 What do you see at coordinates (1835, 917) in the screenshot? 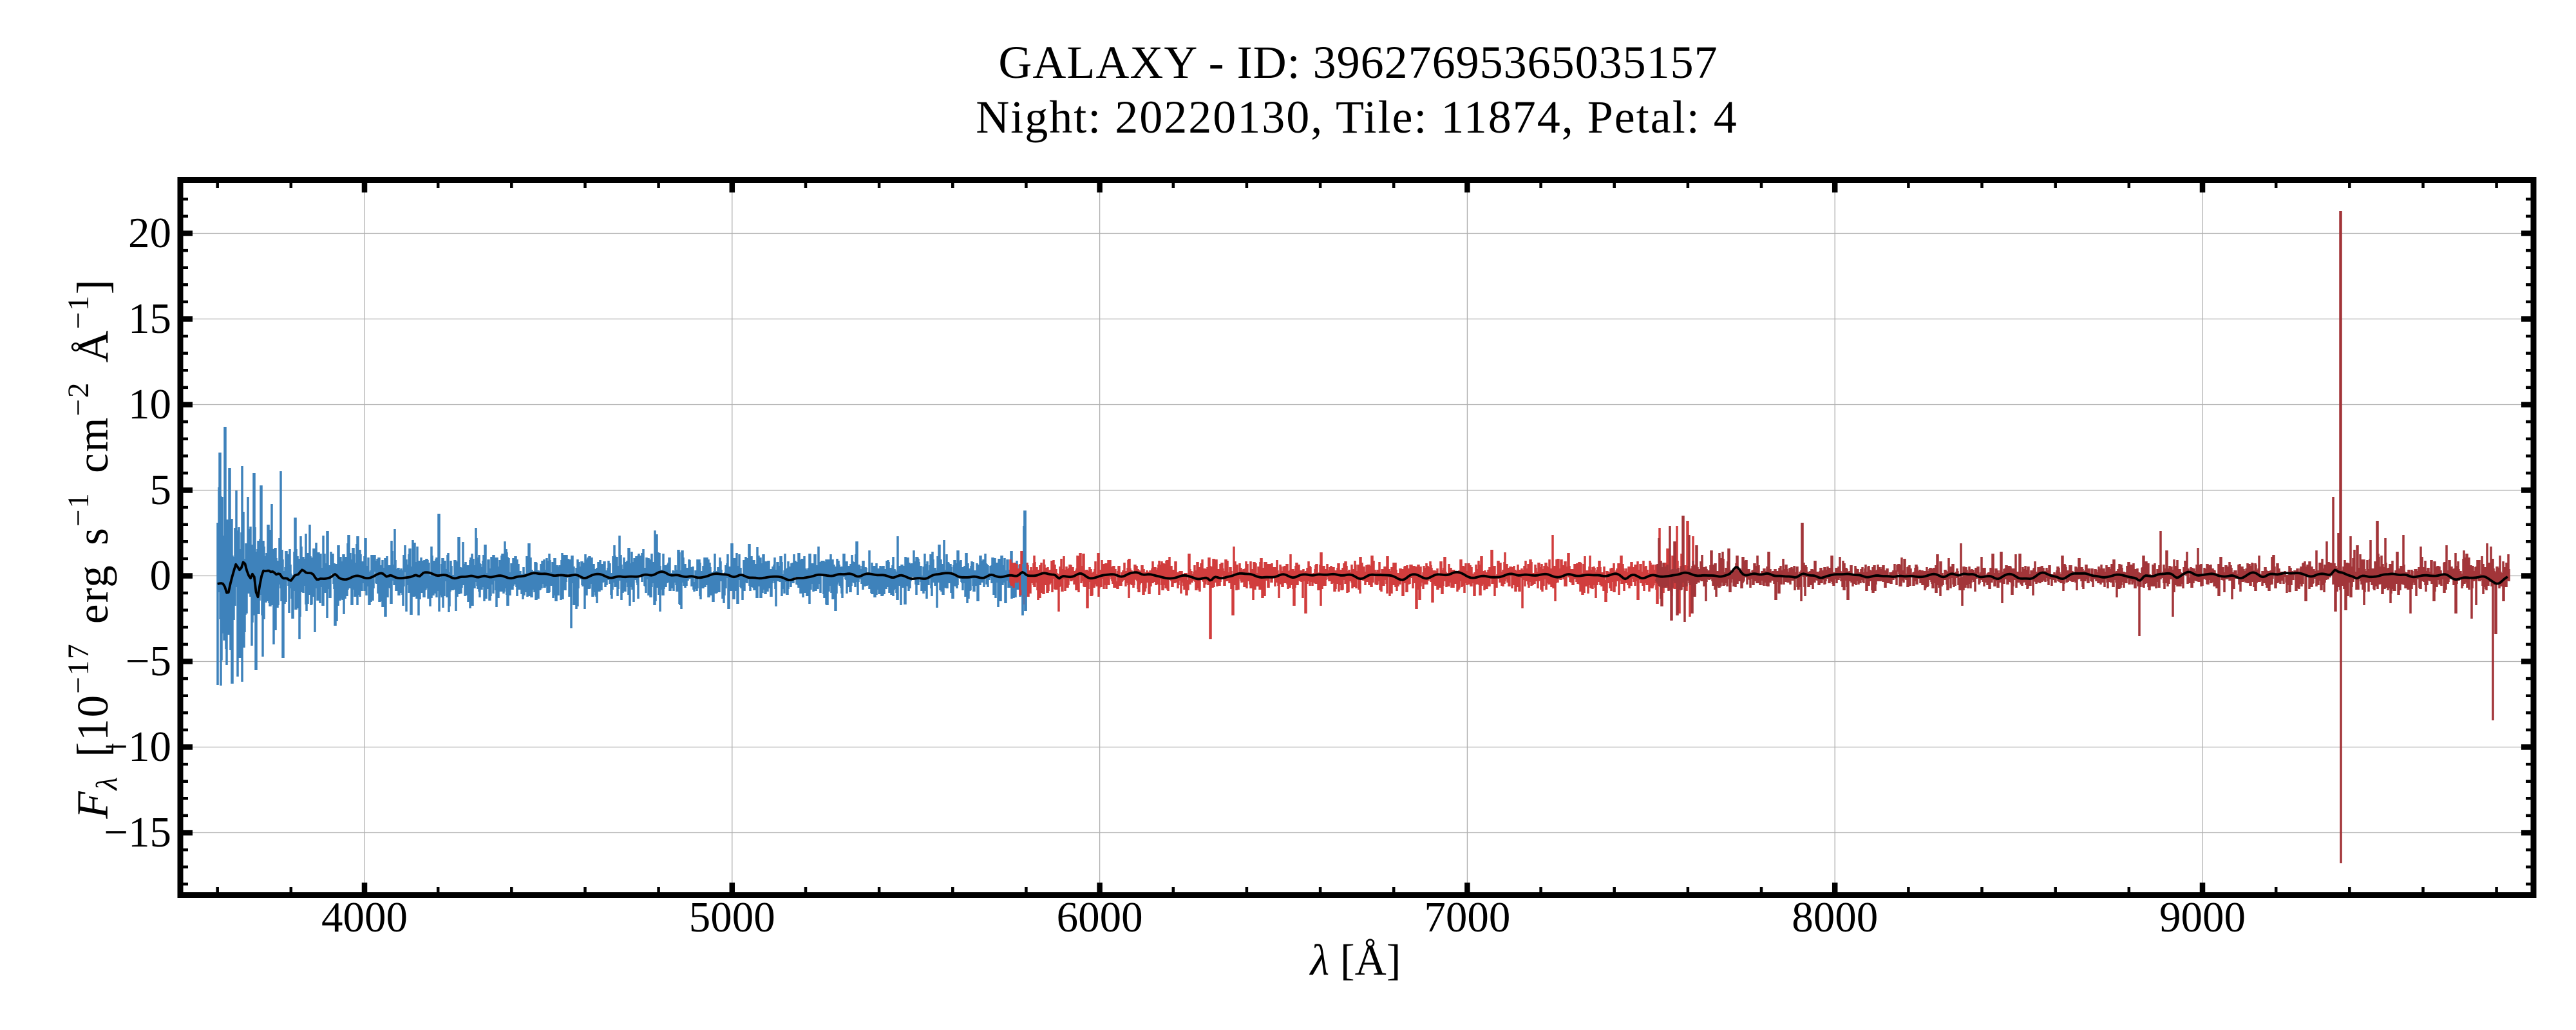
I see `svg-text: 8000` at bounding box center [1835, 917].